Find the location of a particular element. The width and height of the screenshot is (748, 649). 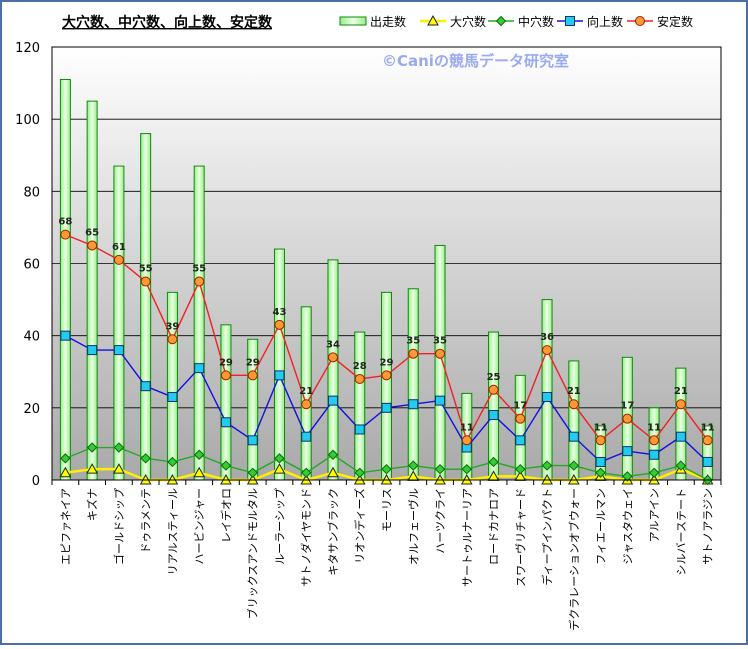

data-label-23: 21 is located at coordinates (681, 391).